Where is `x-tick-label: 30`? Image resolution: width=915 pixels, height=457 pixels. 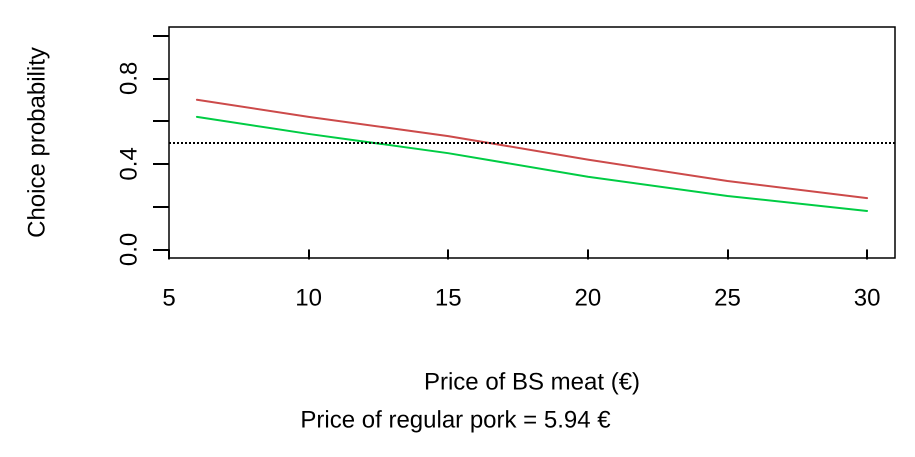
x-tick-label: 30 is located at coordinates (867, 298).